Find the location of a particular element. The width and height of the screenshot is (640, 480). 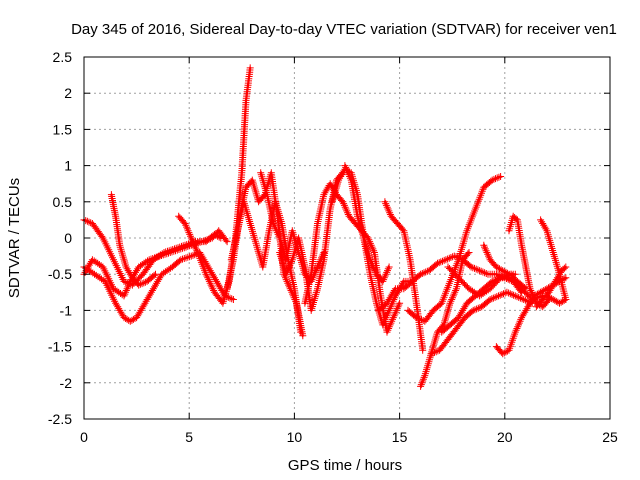

x-axis-label: GPS time / hours is located at coordinates (345, 465).